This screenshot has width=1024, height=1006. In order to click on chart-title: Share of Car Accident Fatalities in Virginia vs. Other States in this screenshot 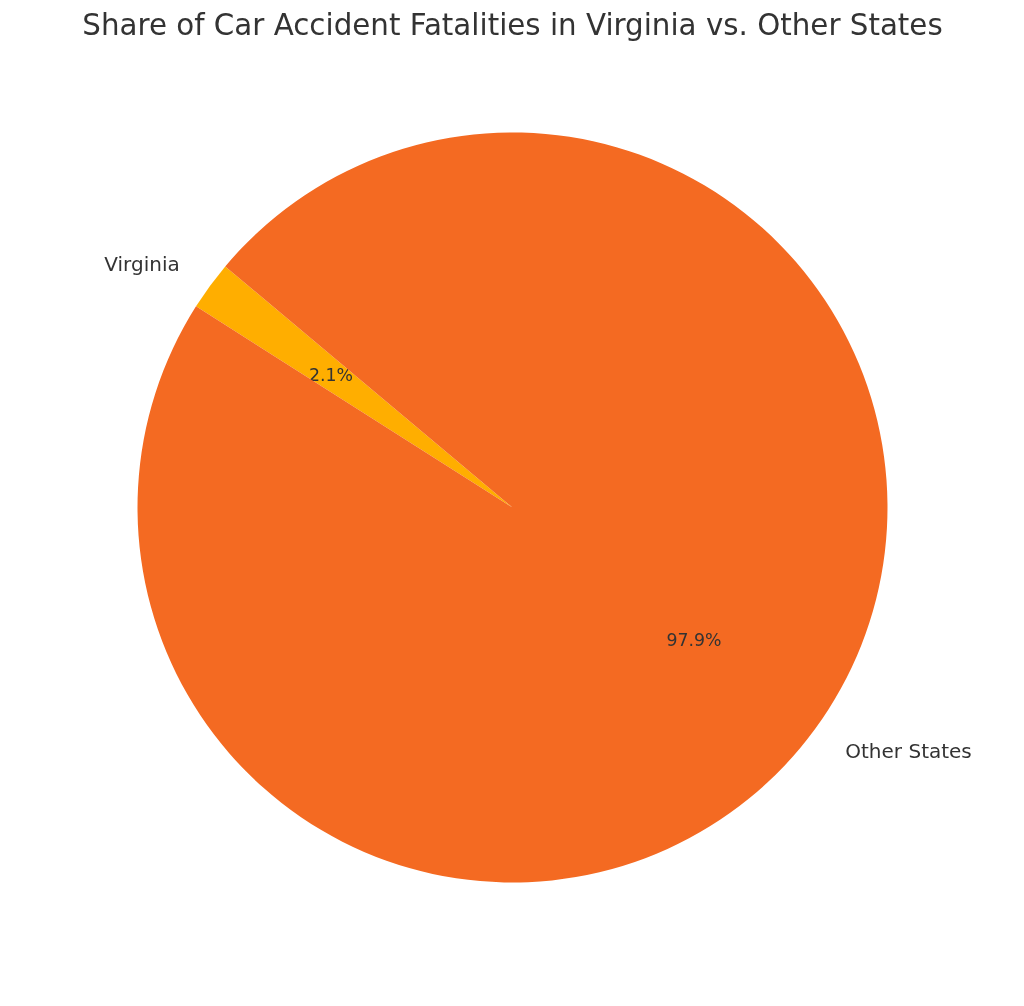, I will do `click(512, 24)`.